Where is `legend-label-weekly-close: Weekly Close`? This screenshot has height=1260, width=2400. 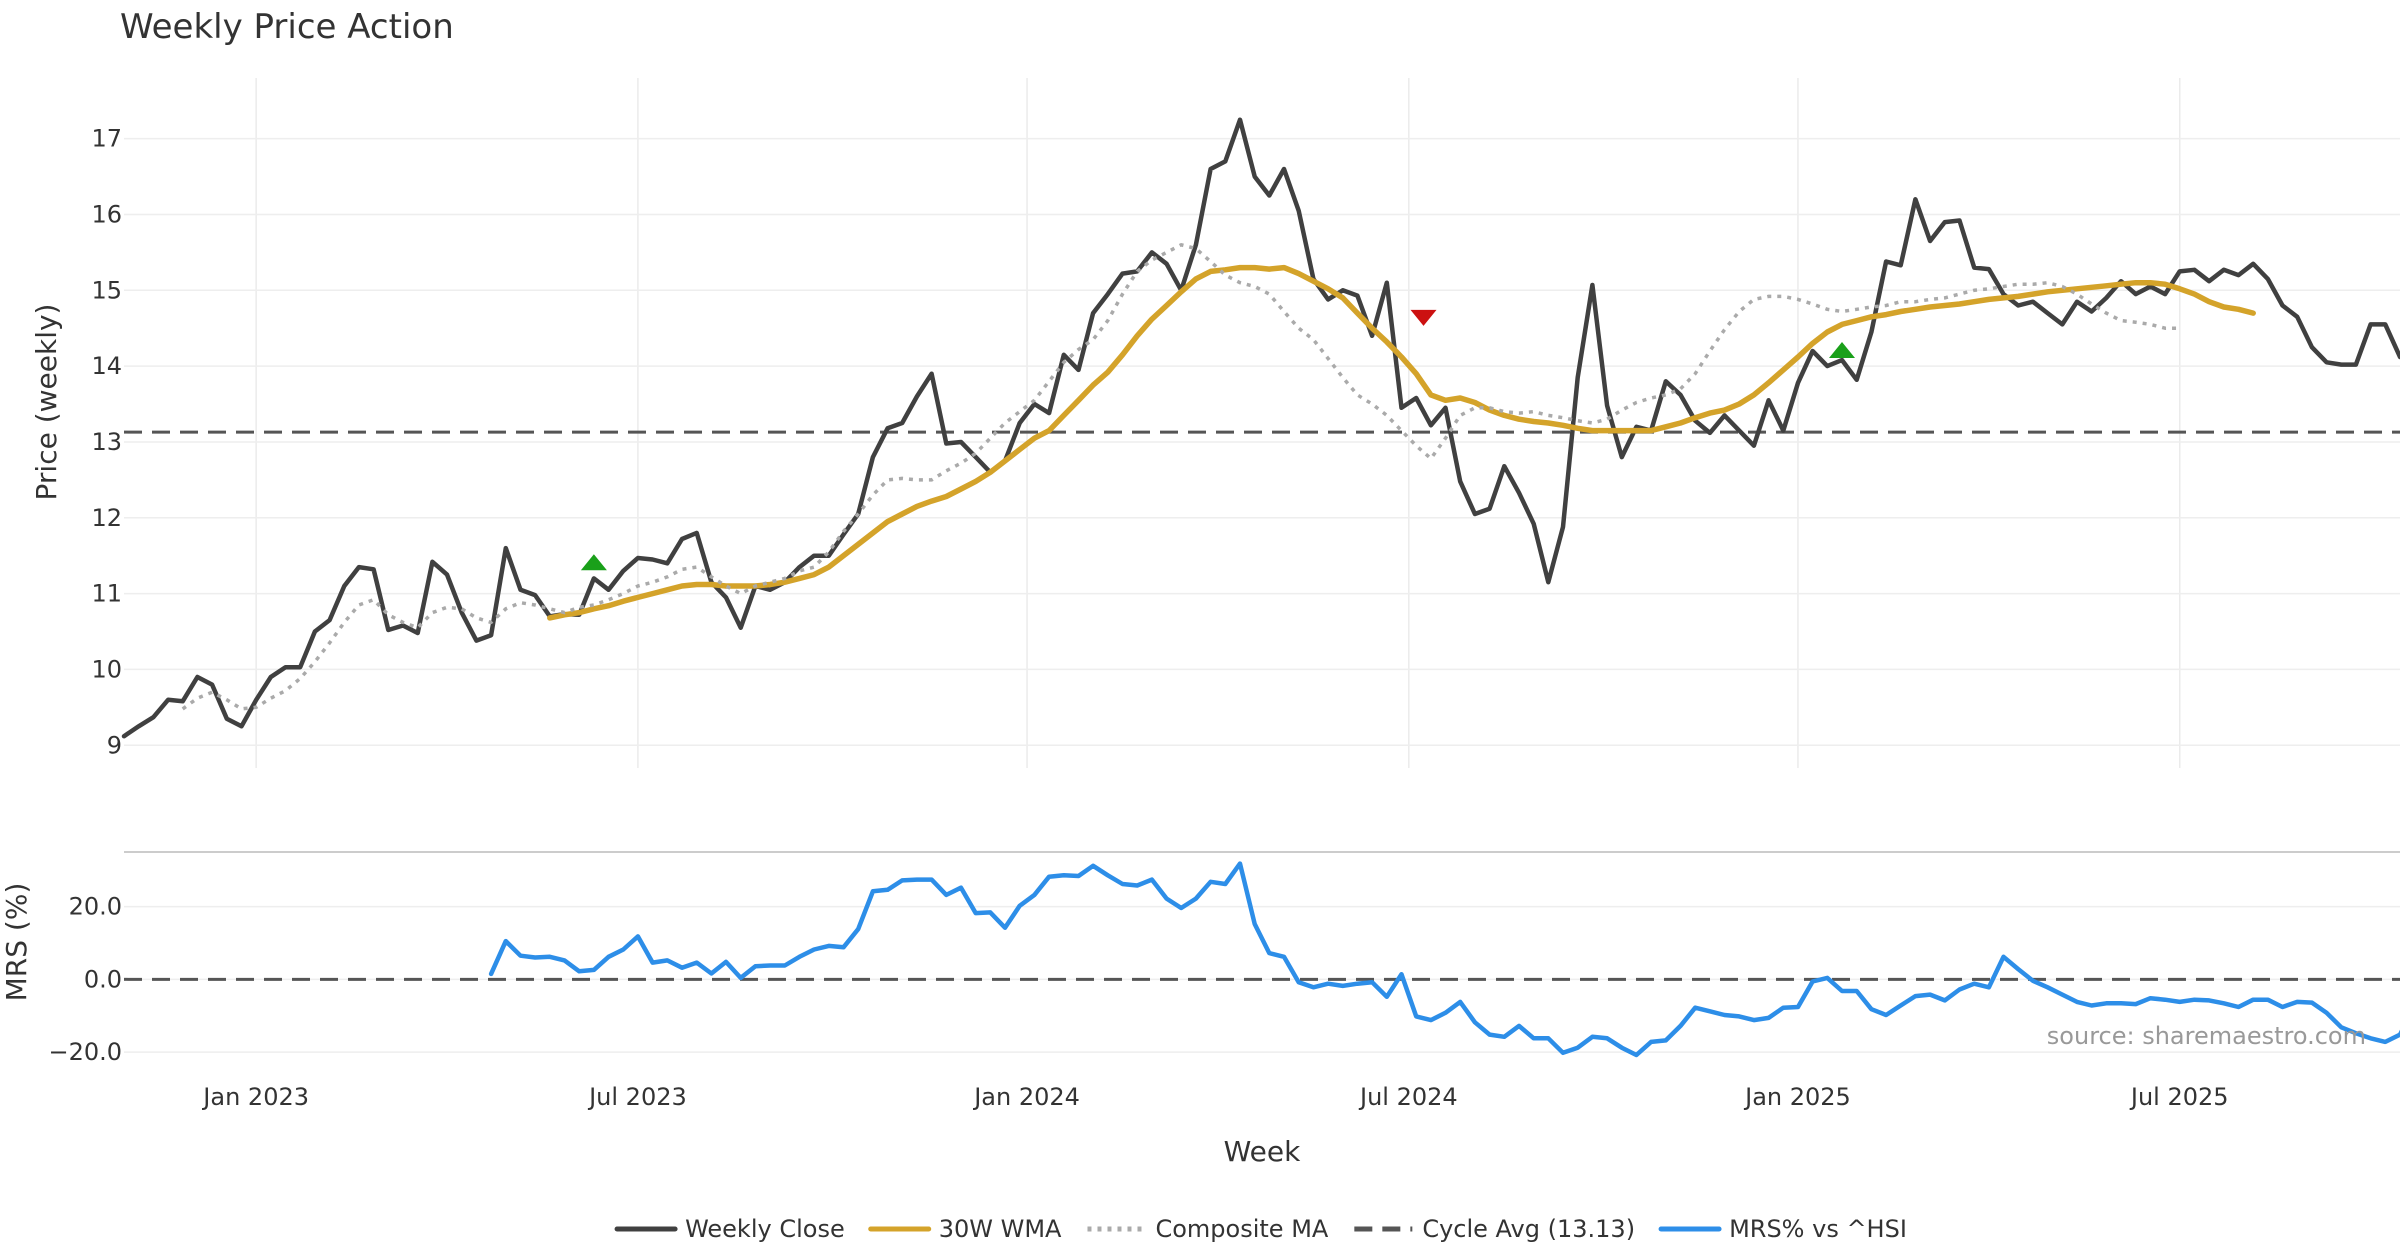
legend-label-weekly-close: Weekly Close is located at coordinates (765, 1229).